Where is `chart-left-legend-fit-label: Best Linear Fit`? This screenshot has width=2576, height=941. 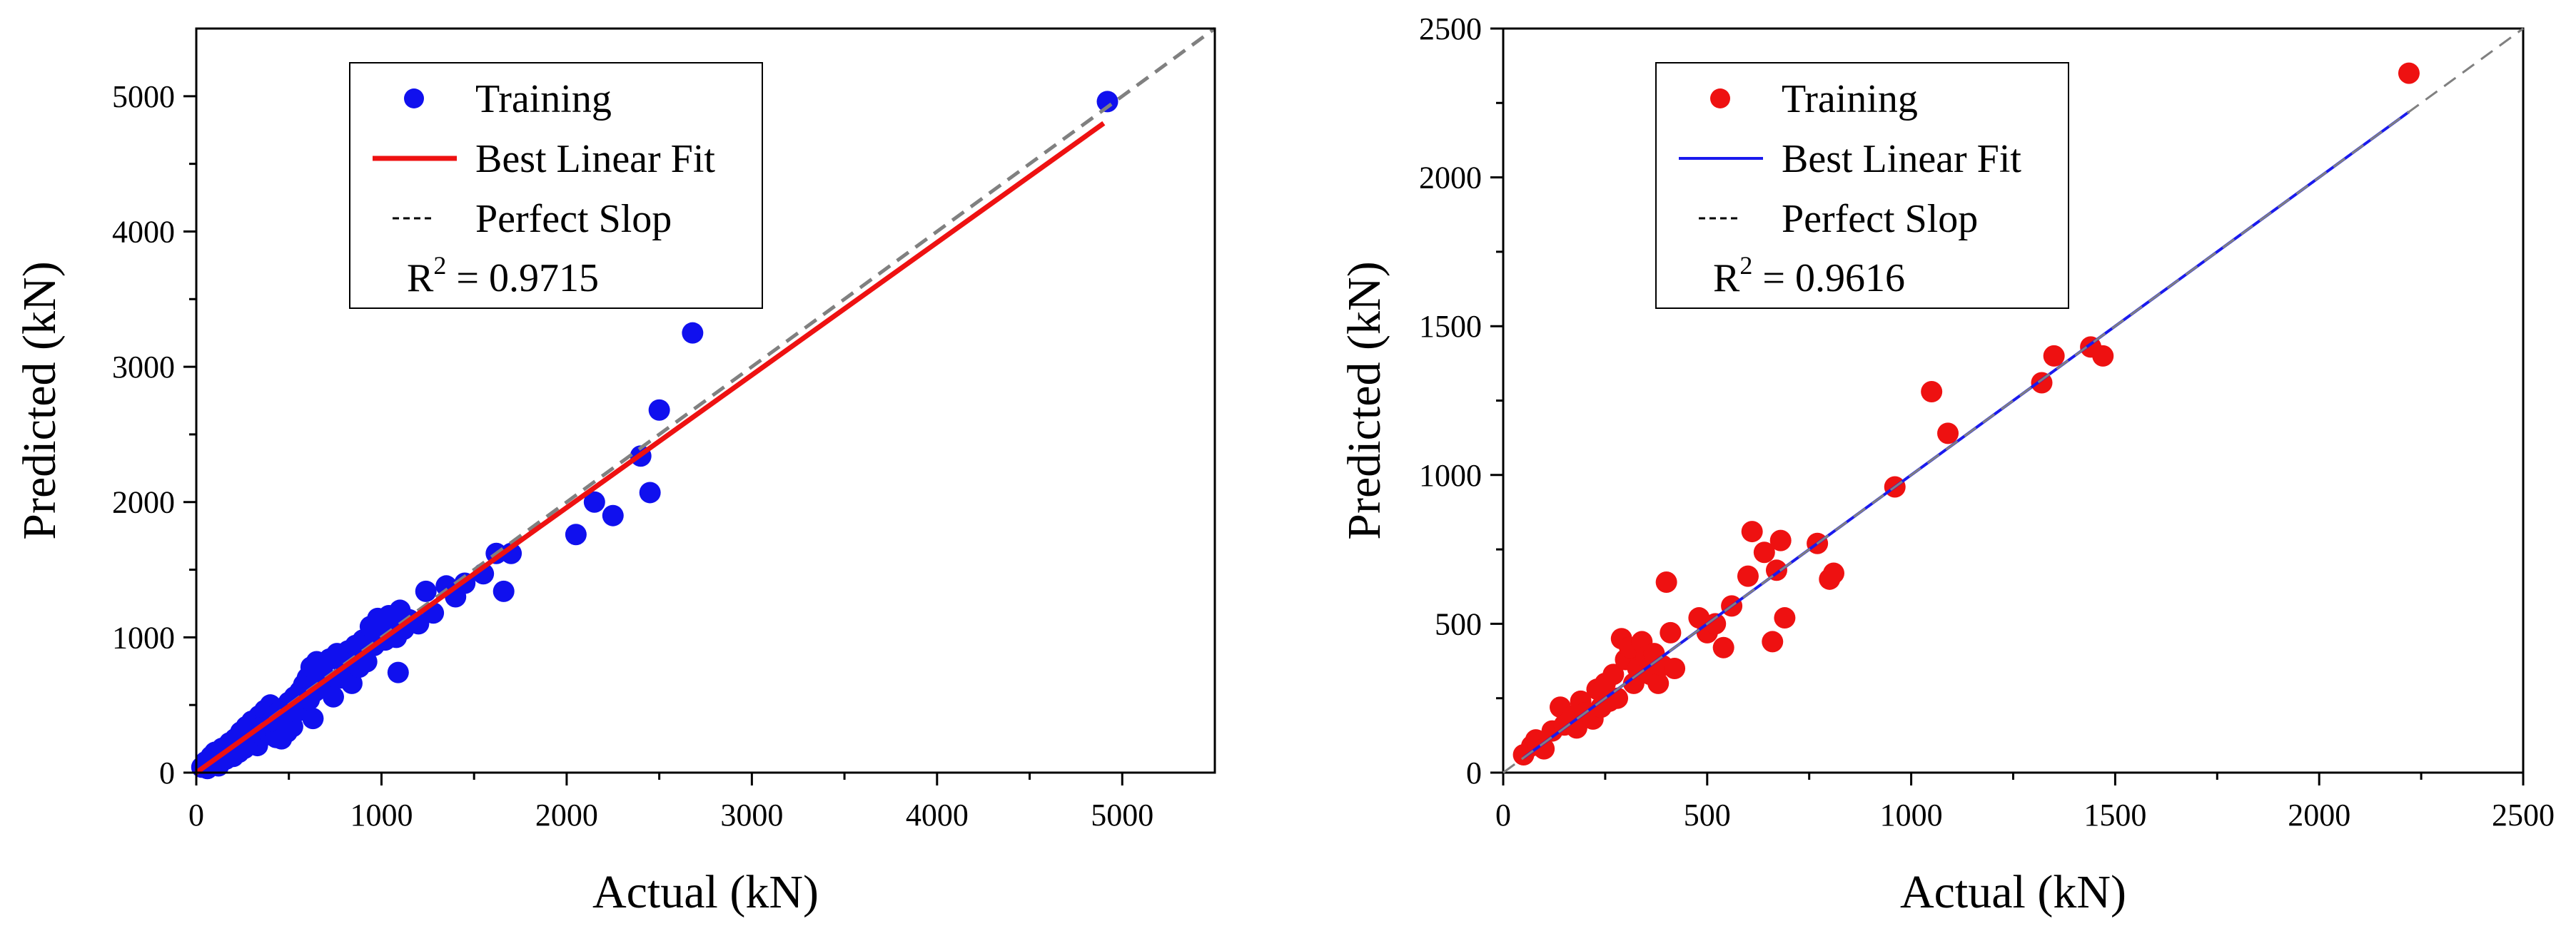 chart-left-legend-fit-label: Best Linear Fit is located at coordinates (595, 159).